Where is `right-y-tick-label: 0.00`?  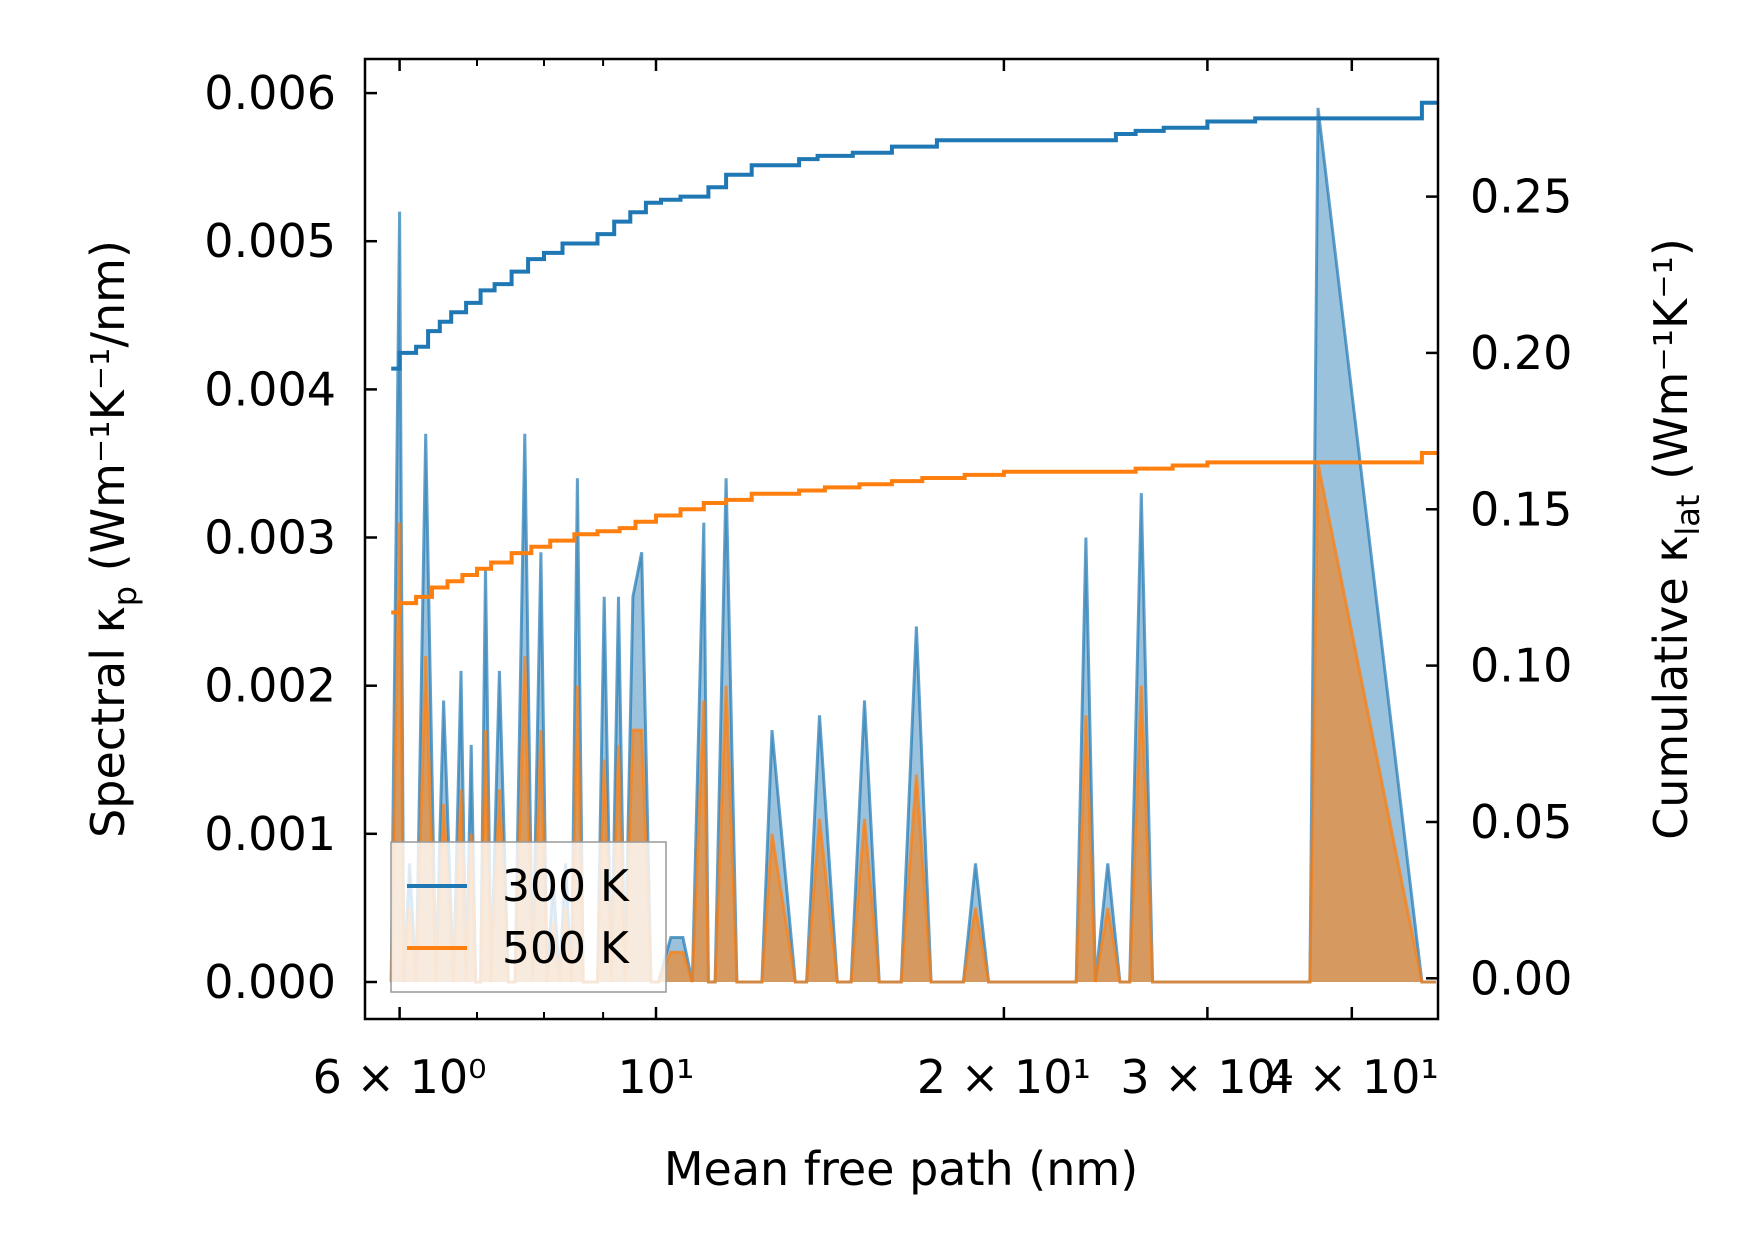
right-y-tick-label: 0.00 is located at coordinates (1521, 978).